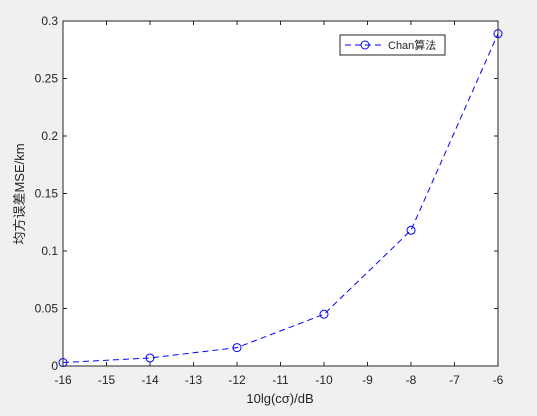 The width and height of the screenshot is (537, 416). Describe the element at coordinates (54, 366) in the screenshot. I see `y-tick-label: 0` at that location.